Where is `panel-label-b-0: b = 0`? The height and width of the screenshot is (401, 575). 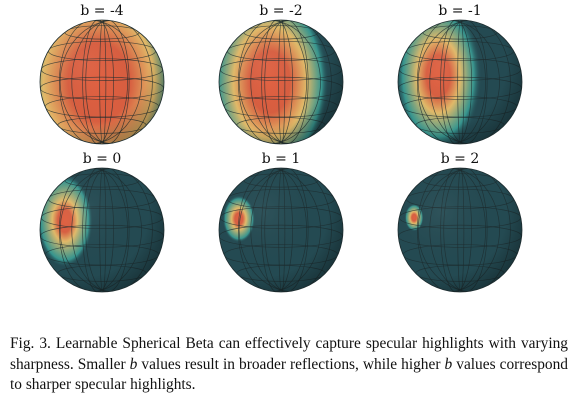 panel-label-b-0: b = 0 is located at coordinates (102, 159).